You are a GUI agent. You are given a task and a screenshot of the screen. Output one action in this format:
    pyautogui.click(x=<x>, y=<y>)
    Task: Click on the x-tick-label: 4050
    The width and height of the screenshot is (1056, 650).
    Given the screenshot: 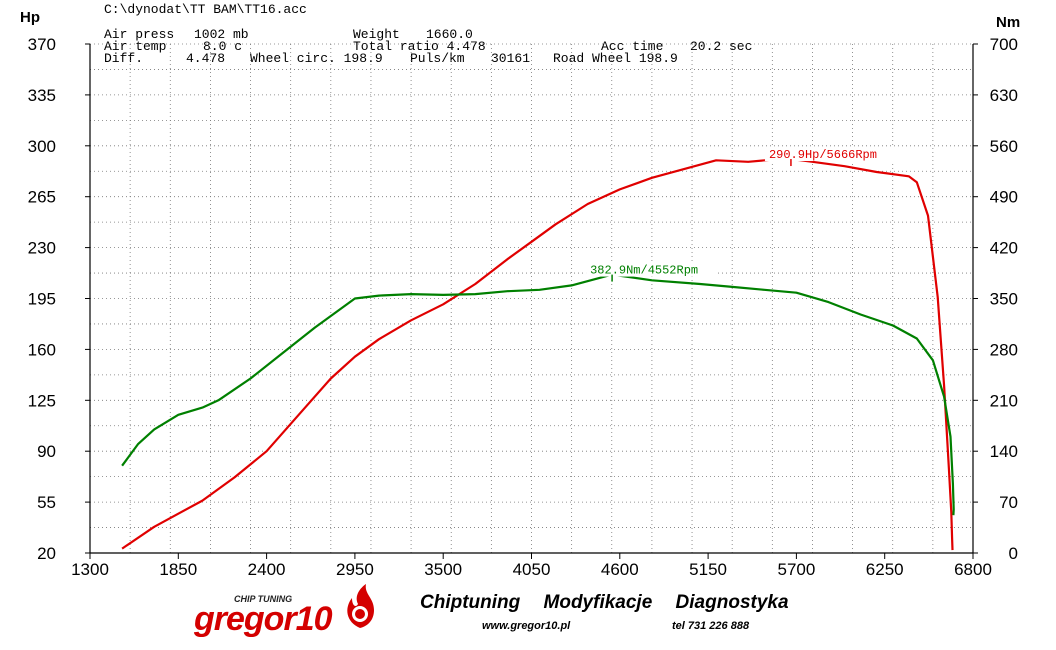 What is the action you would take?
    pyautogui.click(x=532, y=569)
    